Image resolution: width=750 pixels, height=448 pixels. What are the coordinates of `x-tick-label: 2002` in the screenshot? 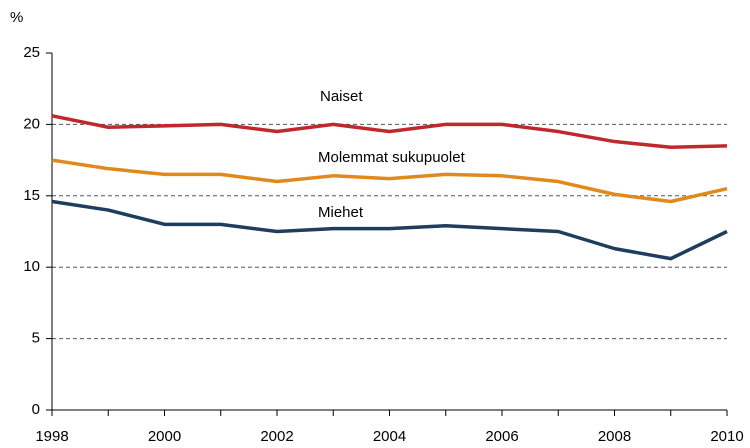 It's located at (276, 436).